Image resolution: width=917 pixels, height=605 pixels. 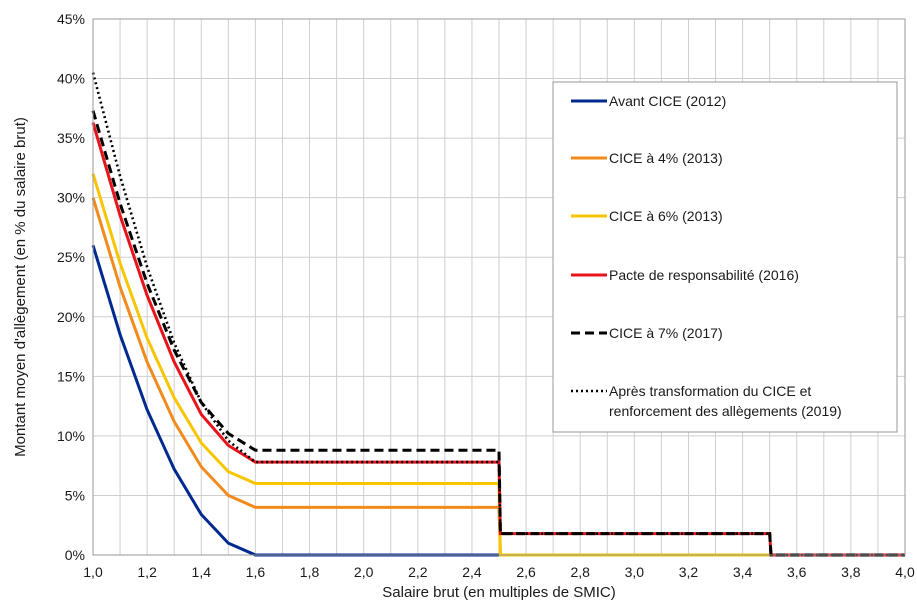 What do you see at coordinates (851, 572) in the screenshot?
I see `x-tick-label: 3,8` at bounding box center [851, 572].